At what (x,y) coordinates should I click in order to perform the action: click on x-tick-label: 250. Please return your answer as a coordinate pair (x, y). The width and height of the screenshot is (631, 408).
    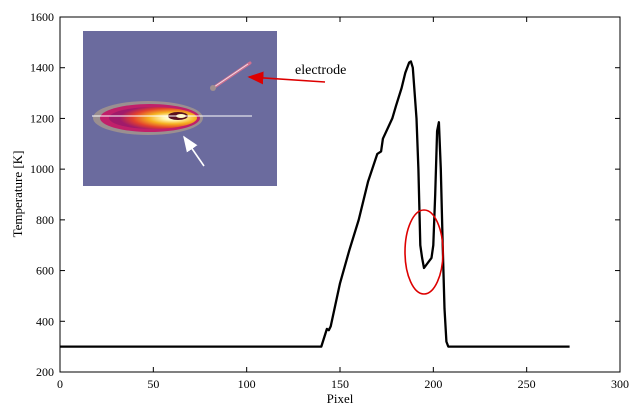
    Looking at the image, I should click on (527, 384).